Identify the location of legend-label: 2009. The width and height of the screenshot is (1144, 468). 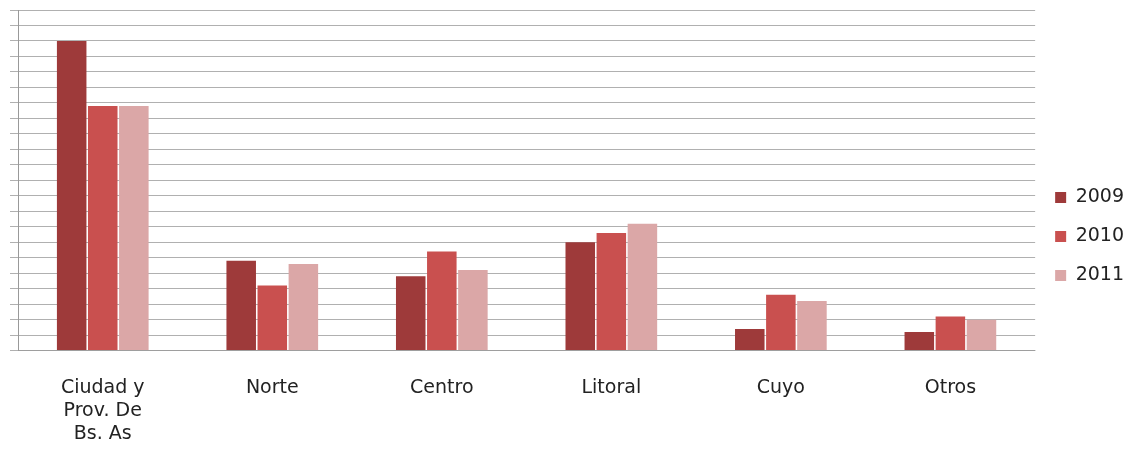
(1100, 195).